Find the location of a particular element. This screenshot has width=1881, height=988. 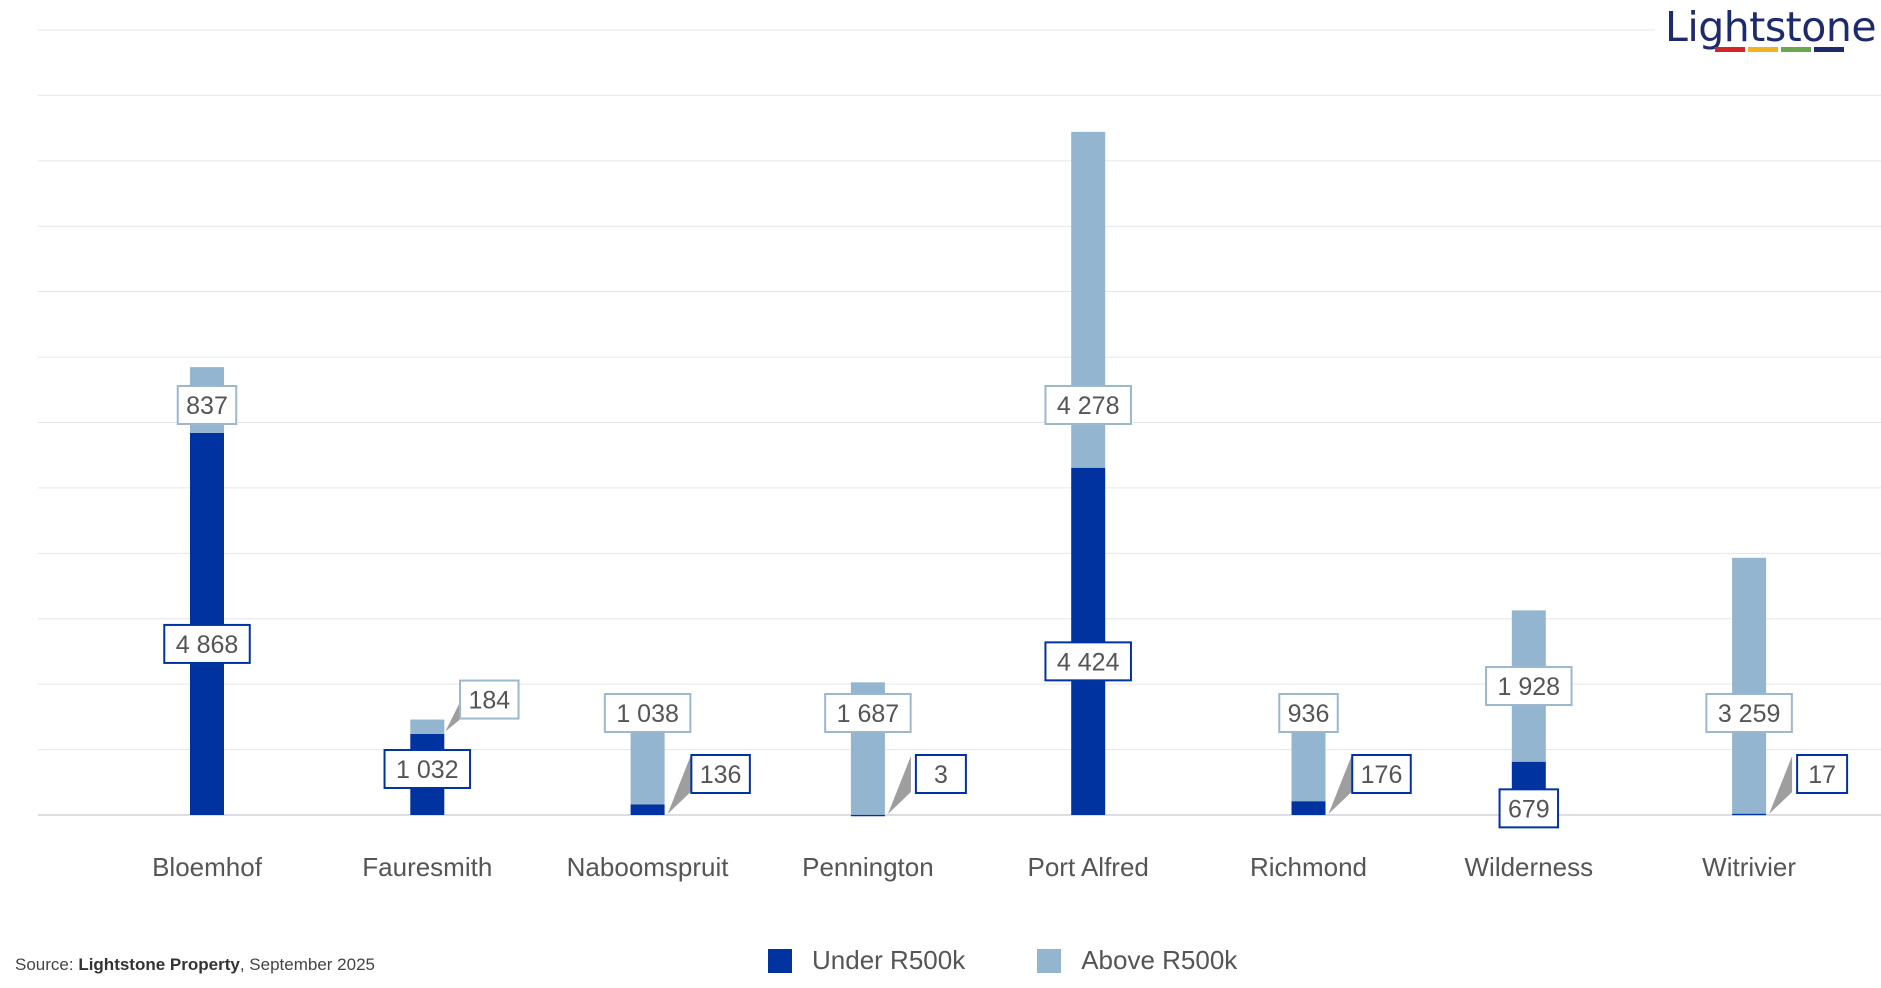

legend-item-under: Under R500k is located at coordinates (866, 960).